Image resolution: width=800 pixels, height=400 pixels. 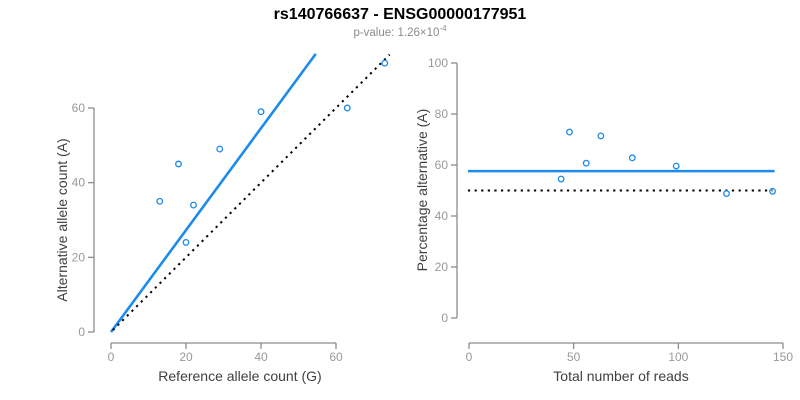 I want to click on y-axis-title: Alternative allele count (A), so click(x=62, y=219).